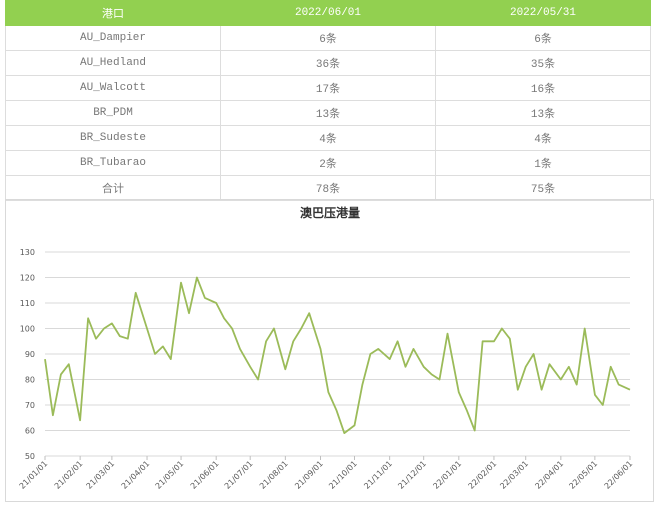  Describe the element at coordinates (113, 113) in the screenshot. I see `table-cell: BR_PDM` at that location.